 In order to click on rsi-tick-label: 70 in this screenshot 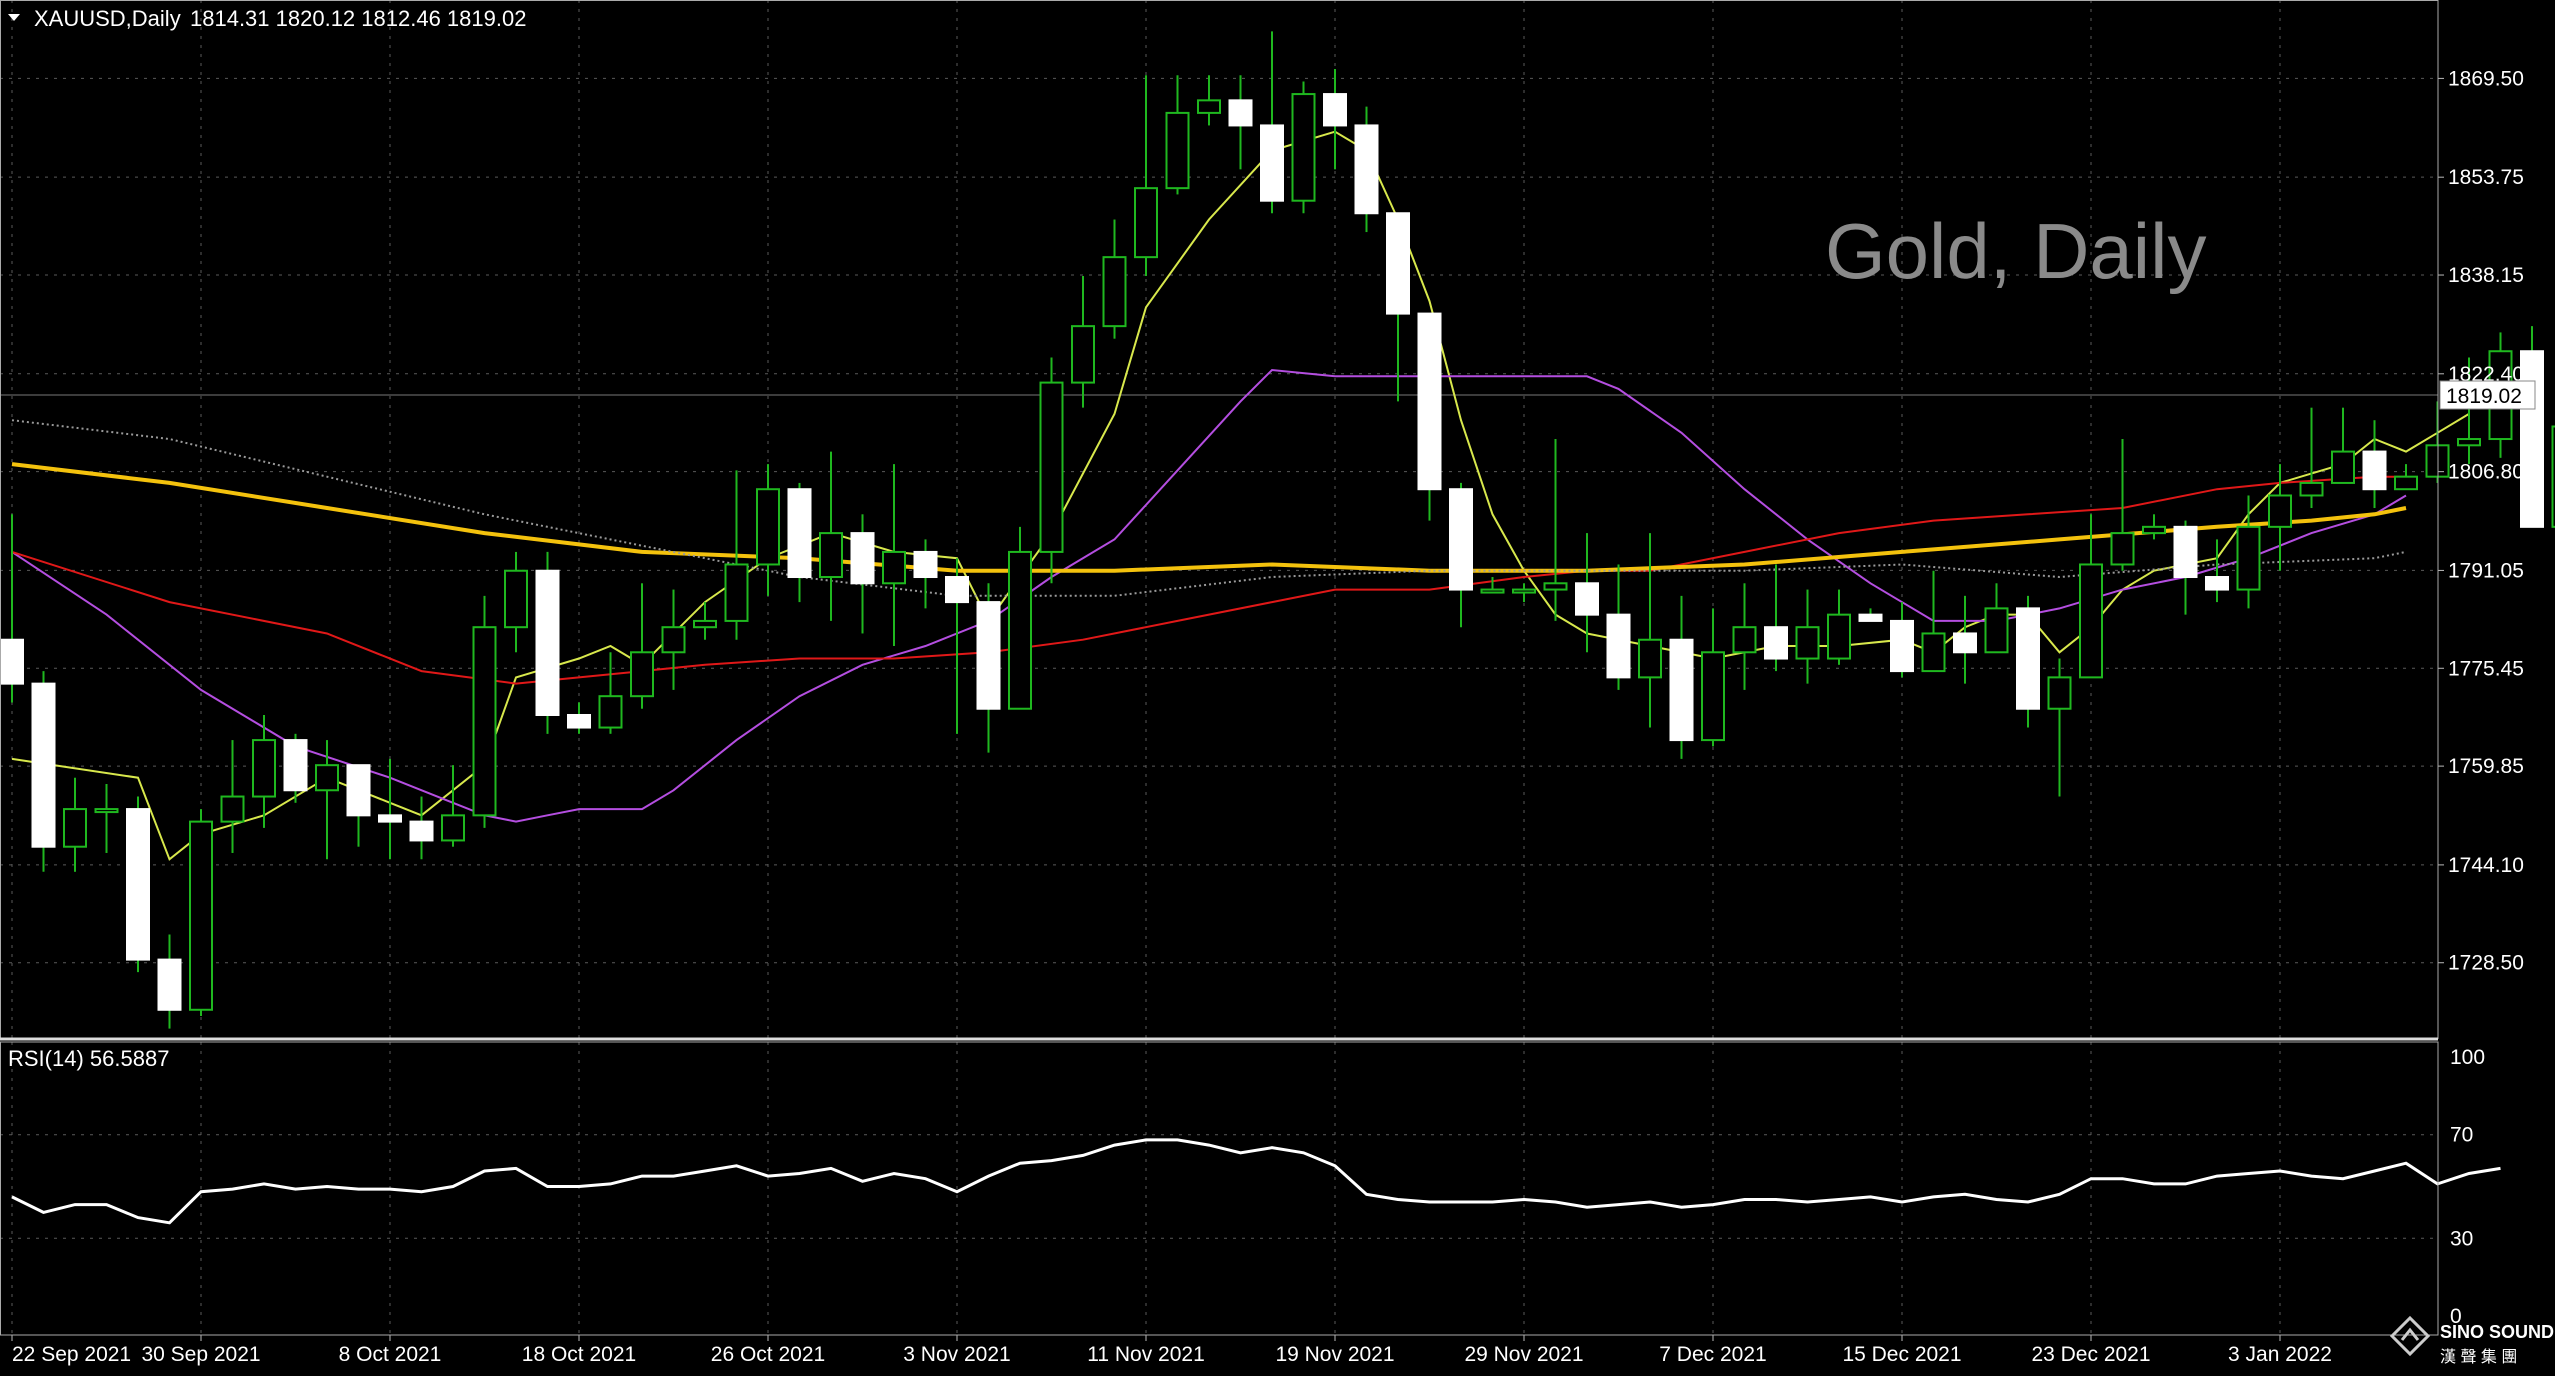, I will do `click(2461, 1135)`.